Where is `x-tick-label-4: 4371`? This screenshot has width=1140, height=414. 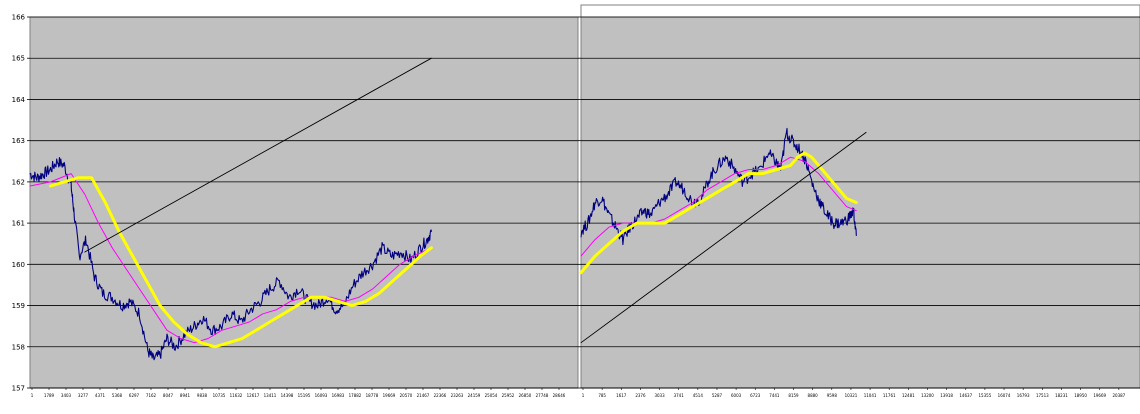 x-tick-label-4: 4371 is located at coordinates (100, 395).